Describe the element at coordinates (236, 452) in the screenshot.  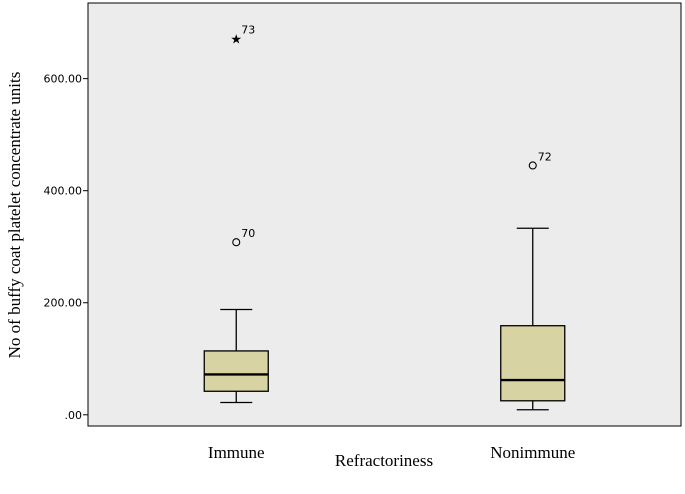
I see `x-category-label: Immune` at that location.